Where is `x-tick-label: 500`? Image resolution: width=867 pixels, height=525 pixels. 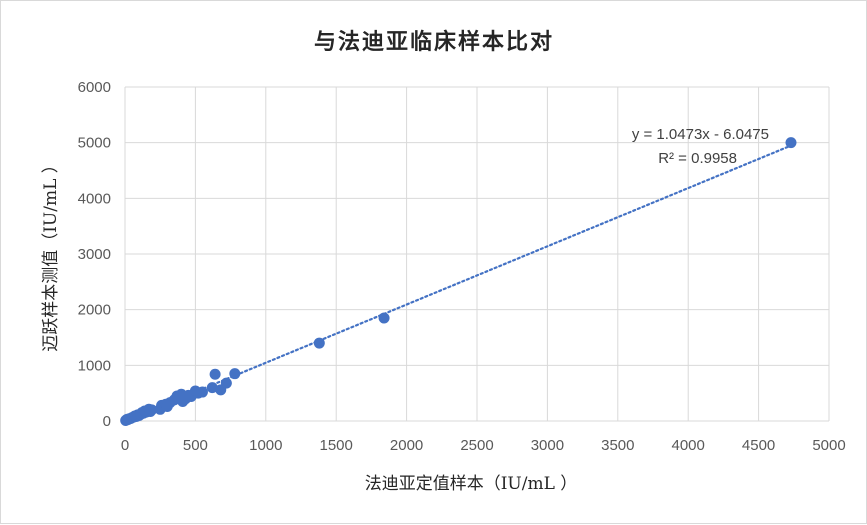 x-tick-label: 500 is located at coordinates (195, 445).